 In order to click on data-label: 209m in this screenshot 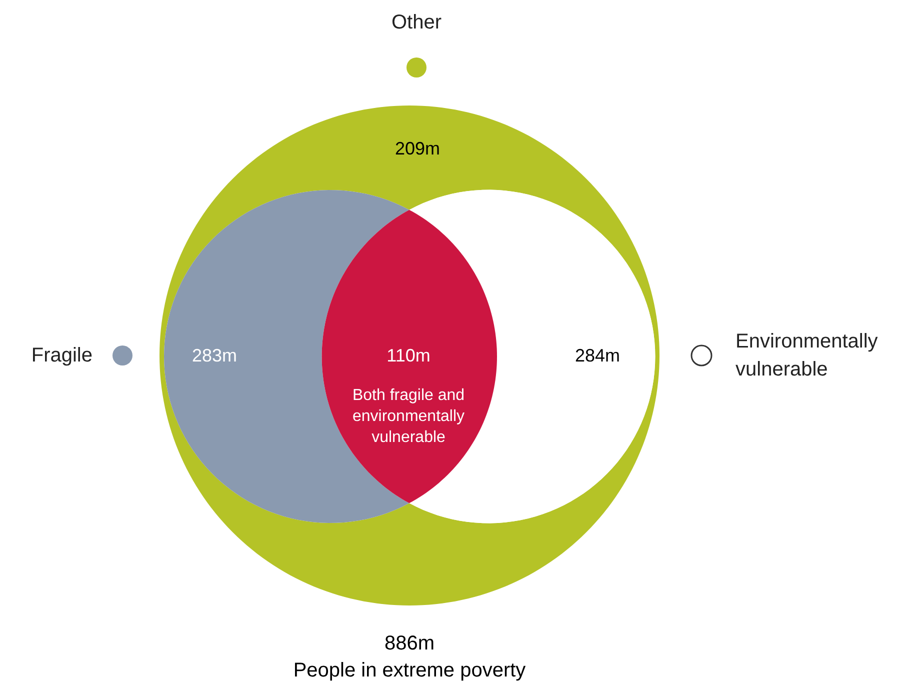, I will do `click(417, 148)`.